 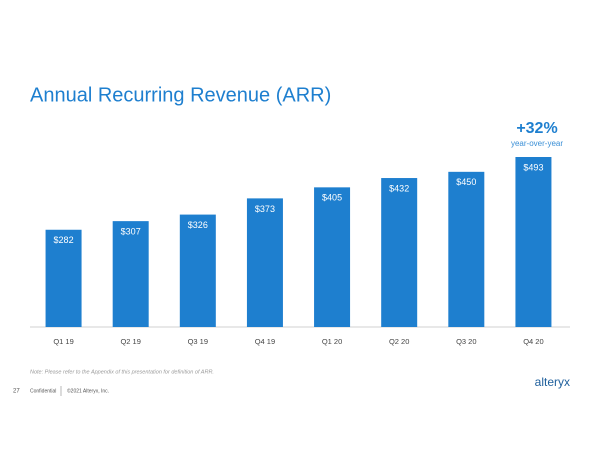 I want to click on confidential: Confidential, so click(x=43, y=391).